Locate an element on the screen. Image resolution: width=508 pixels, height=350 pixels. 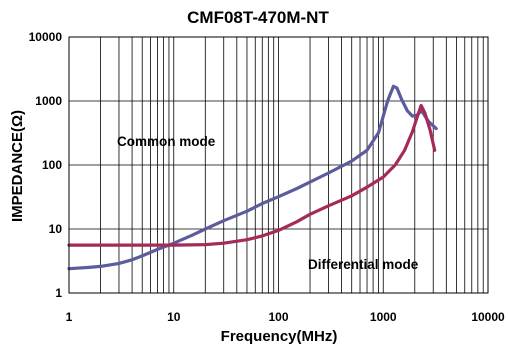
y-tick-labels: 1 10 100 1000 10000 is located at coordinates (46, 165).